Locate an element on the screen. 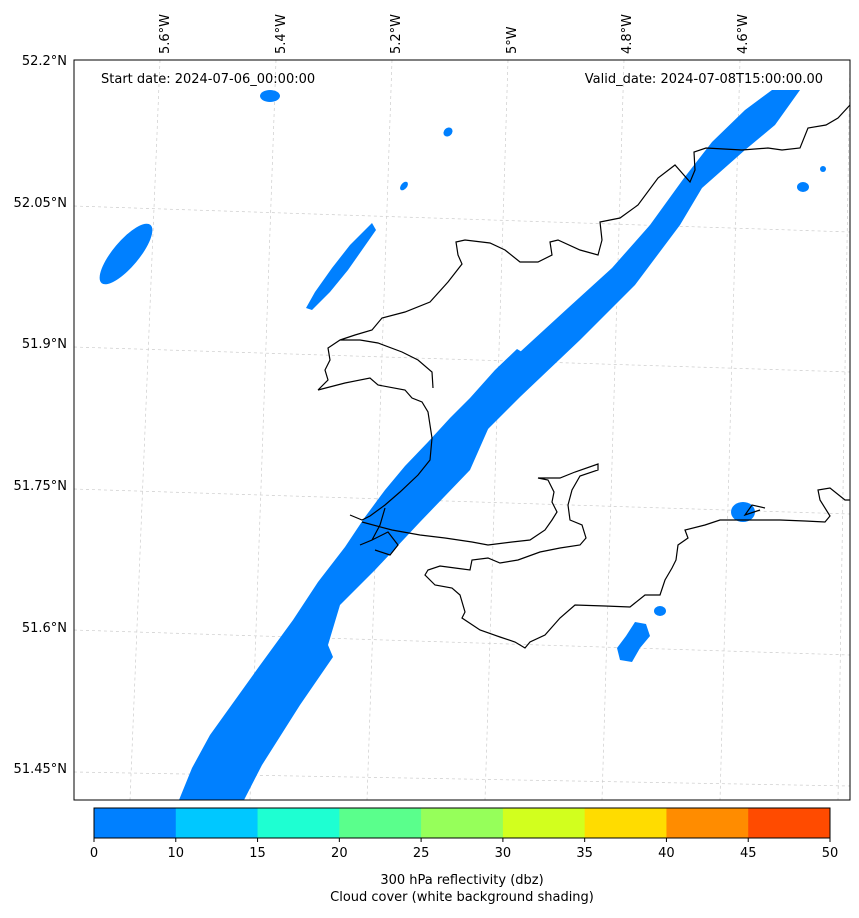  meridian-4-8w is located at coordinates (613, 430).